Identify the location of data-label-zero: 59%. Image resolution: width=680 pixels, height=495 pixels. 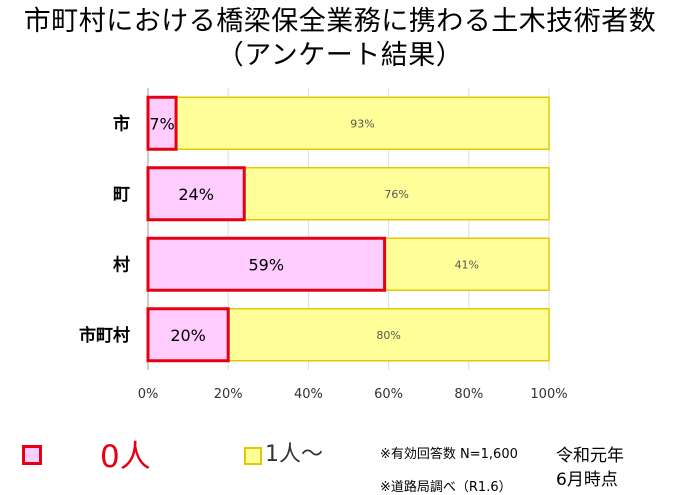
(267, 264).